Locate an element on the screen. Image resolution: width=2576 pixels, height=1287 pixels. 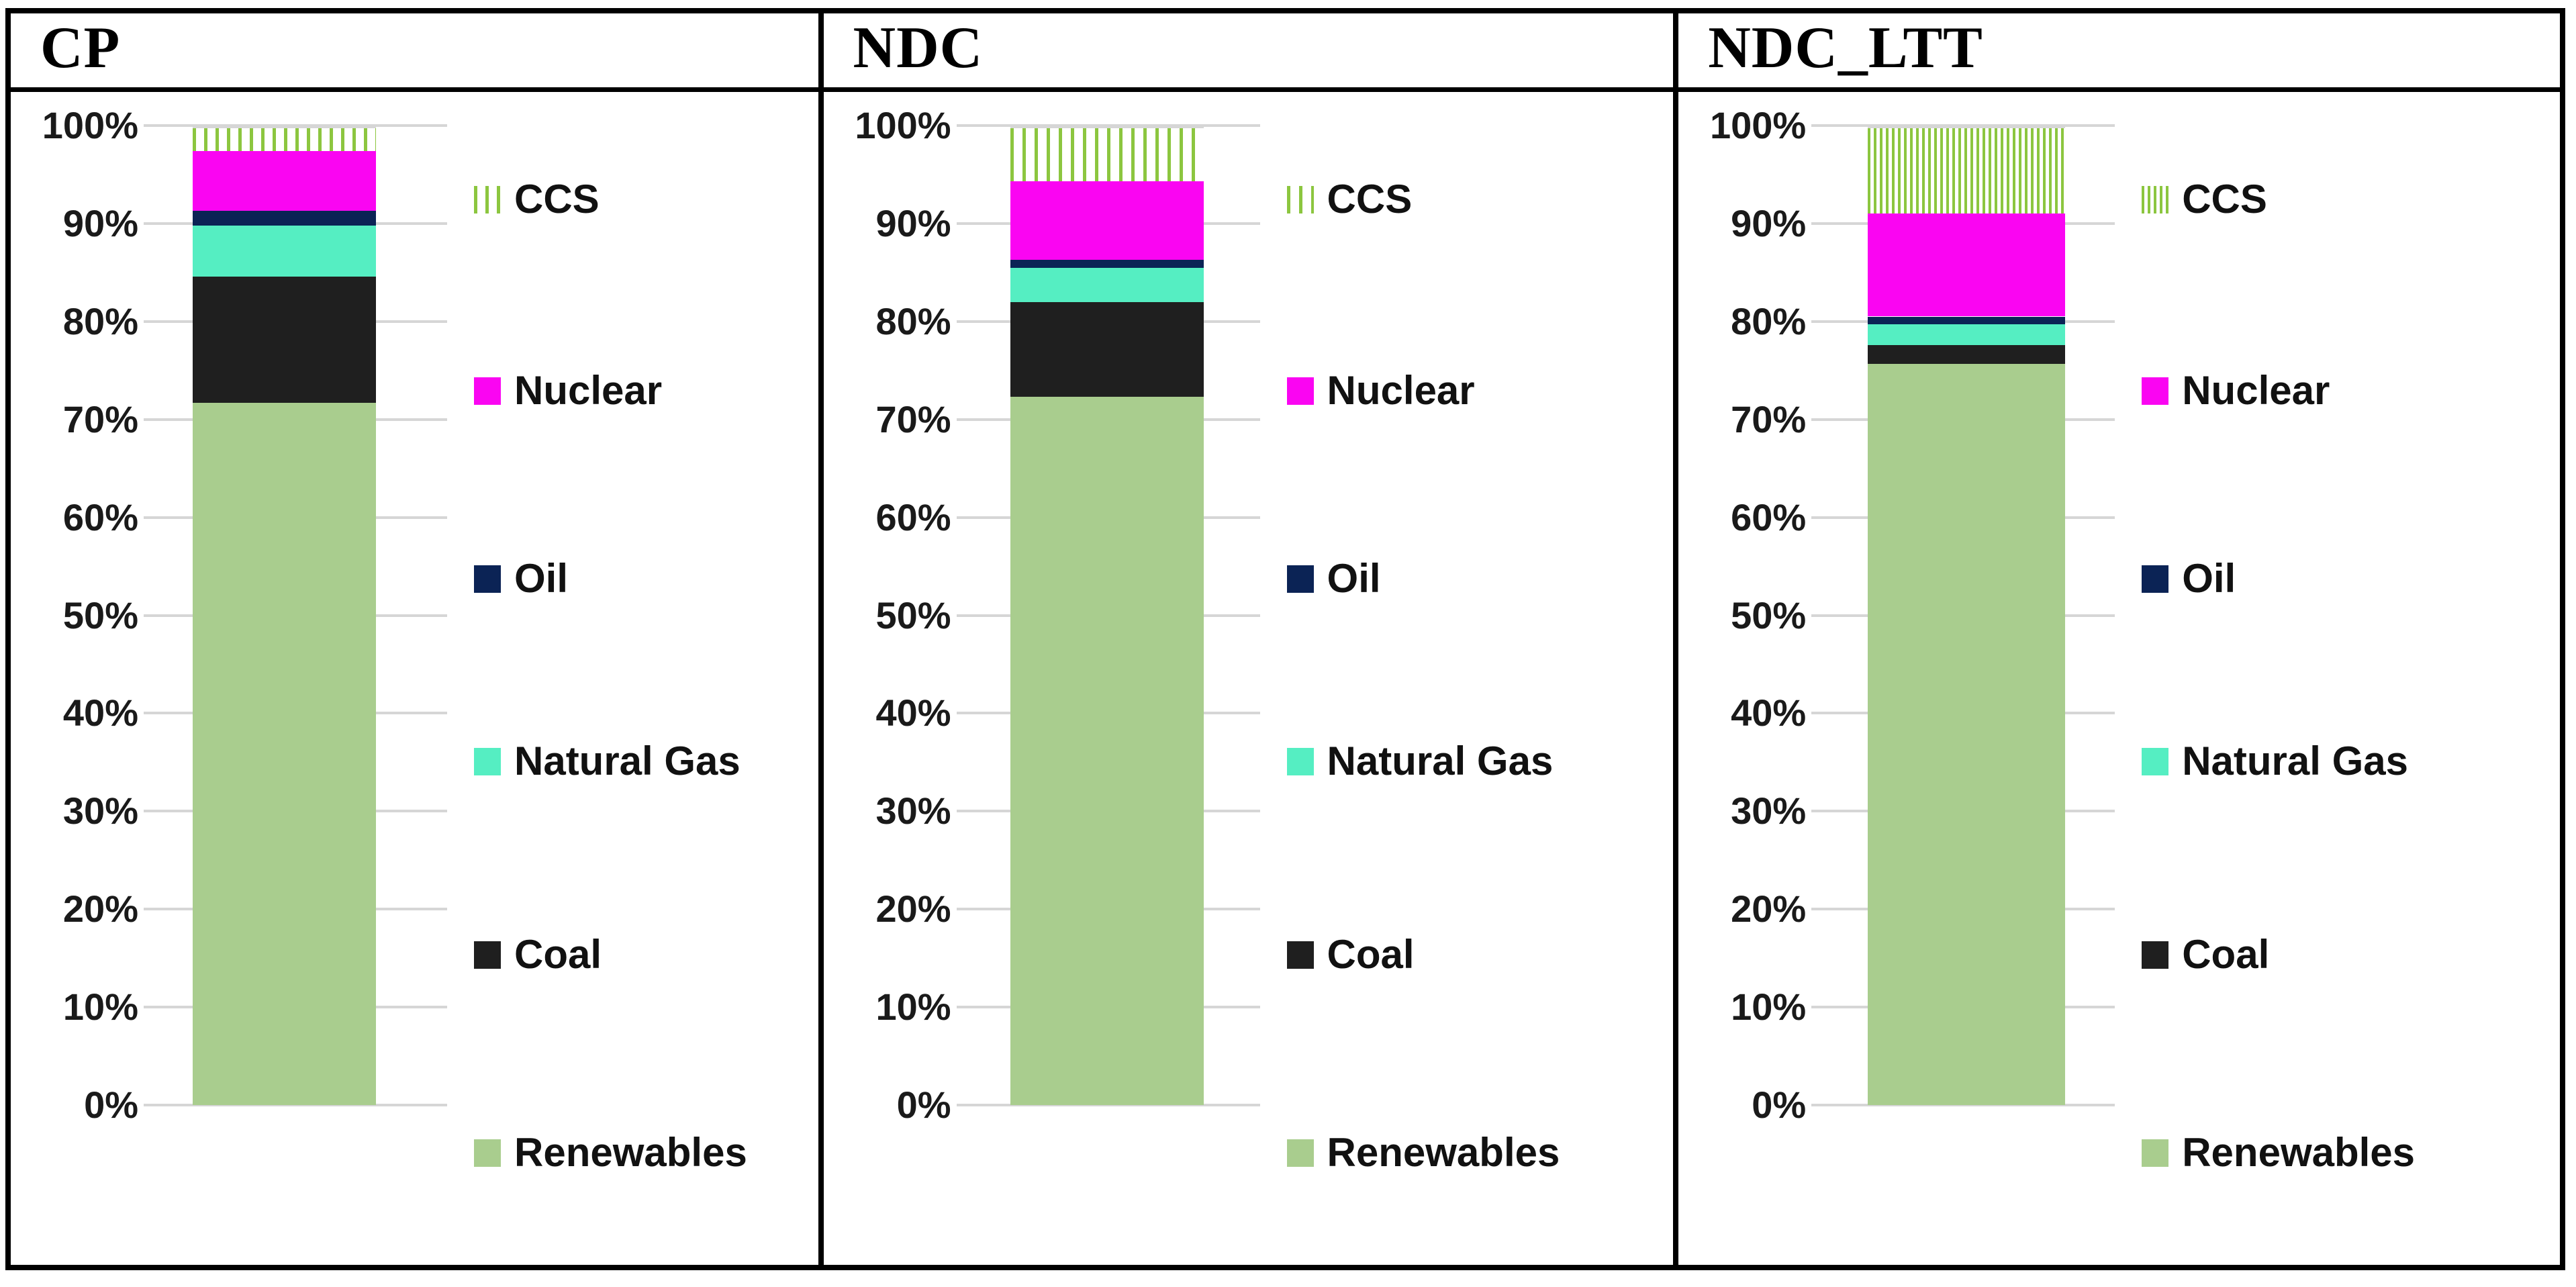
panel-title-ndc: NDC is located at coordinates (1251, 53).